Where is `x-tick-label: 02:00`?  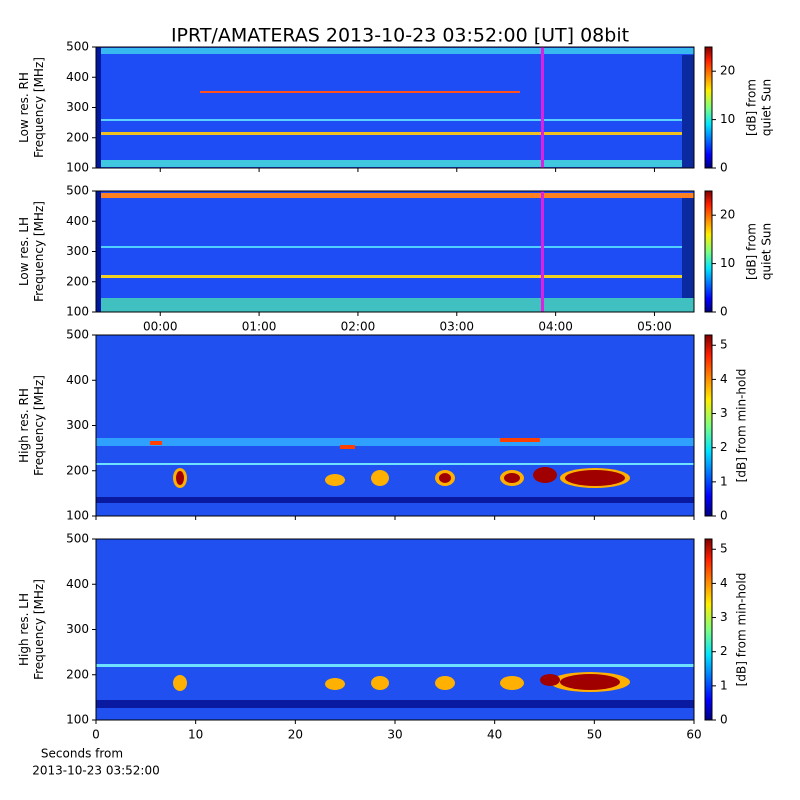
x-tick-label: 02:00 is located at coordinates (358, 327).